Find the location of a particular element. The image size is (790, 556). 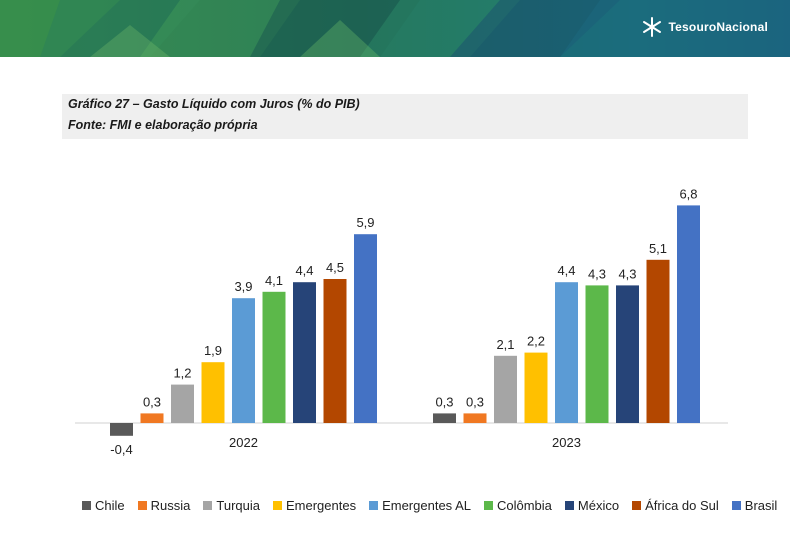

figure-source: Fonte: FMI e elaboração própria is located at coordinates (163, 125).